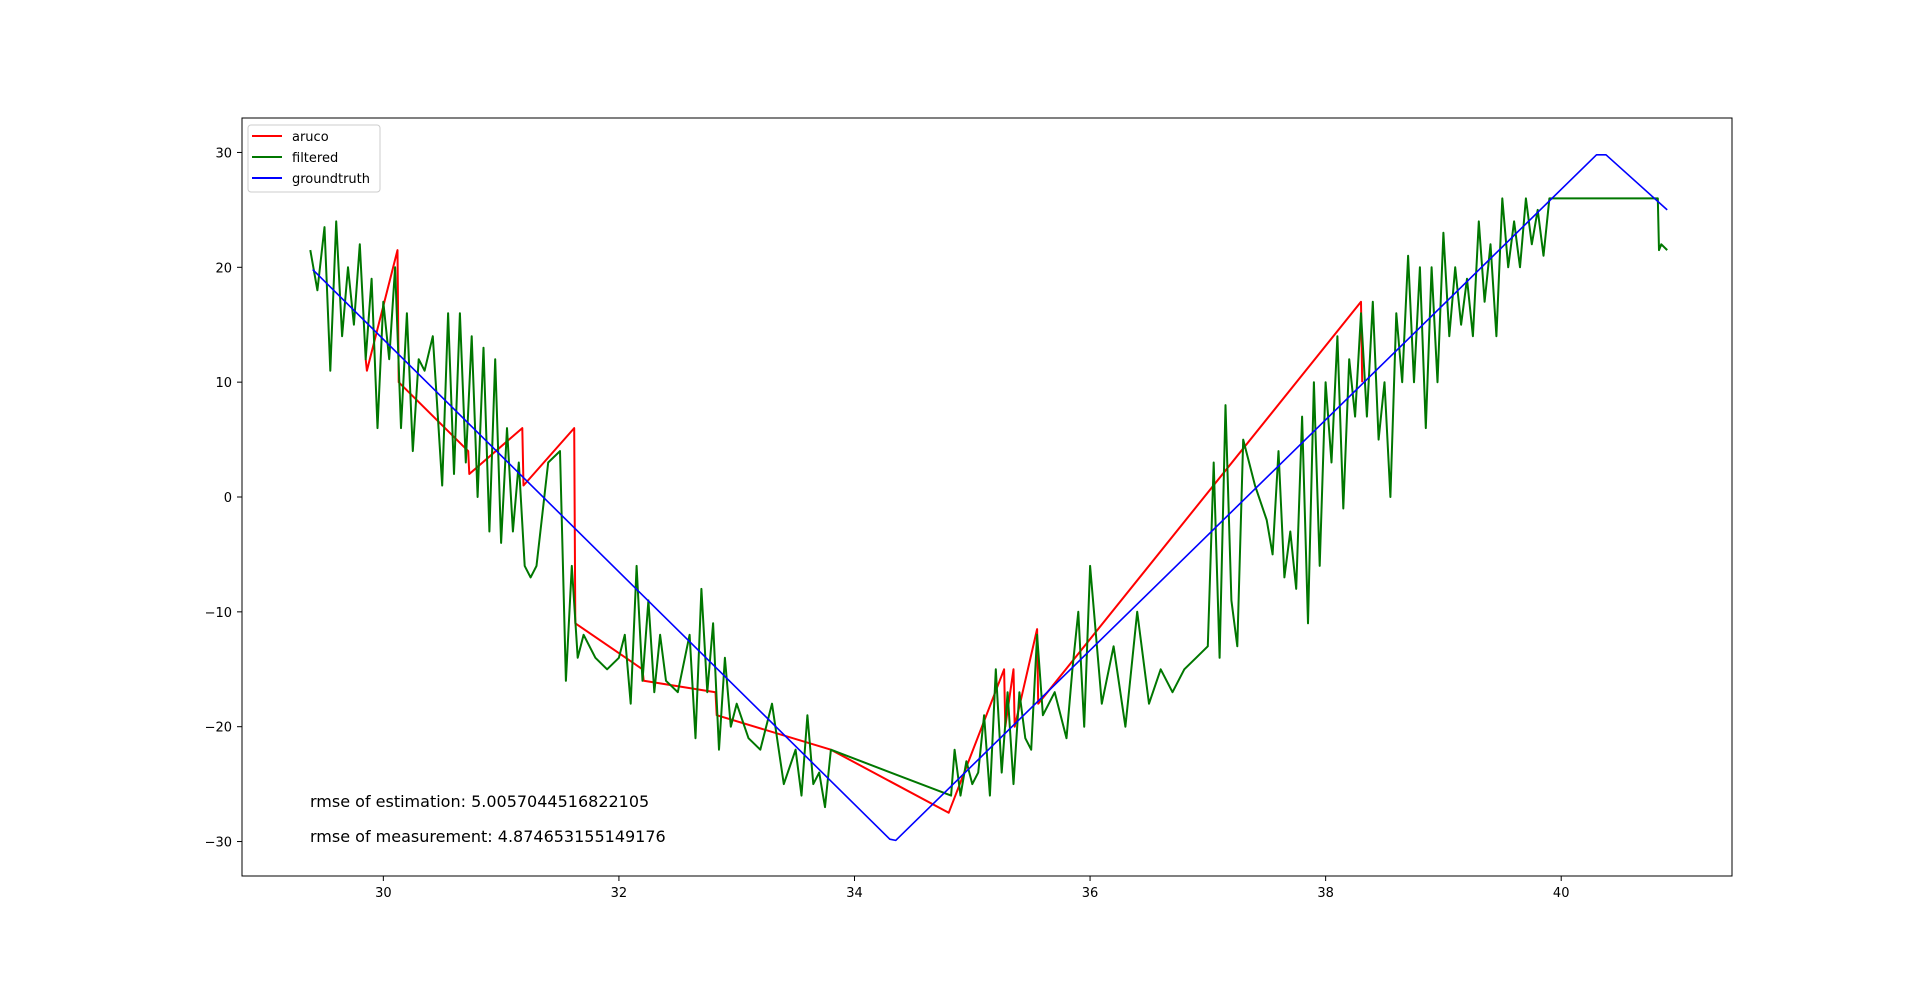 This screenshot has width=1920, height=986. I want to click on y-tick-label: −20, so click(218, 728).